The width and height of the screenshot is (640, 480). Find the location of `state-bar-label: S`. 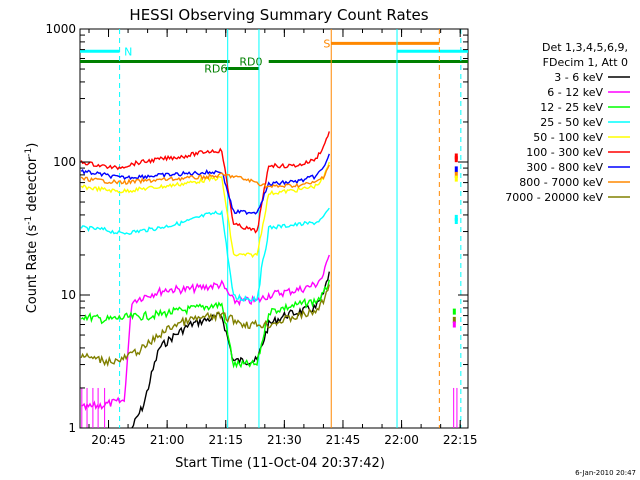

state-bar-label: S is located at coordinates (326, 43).